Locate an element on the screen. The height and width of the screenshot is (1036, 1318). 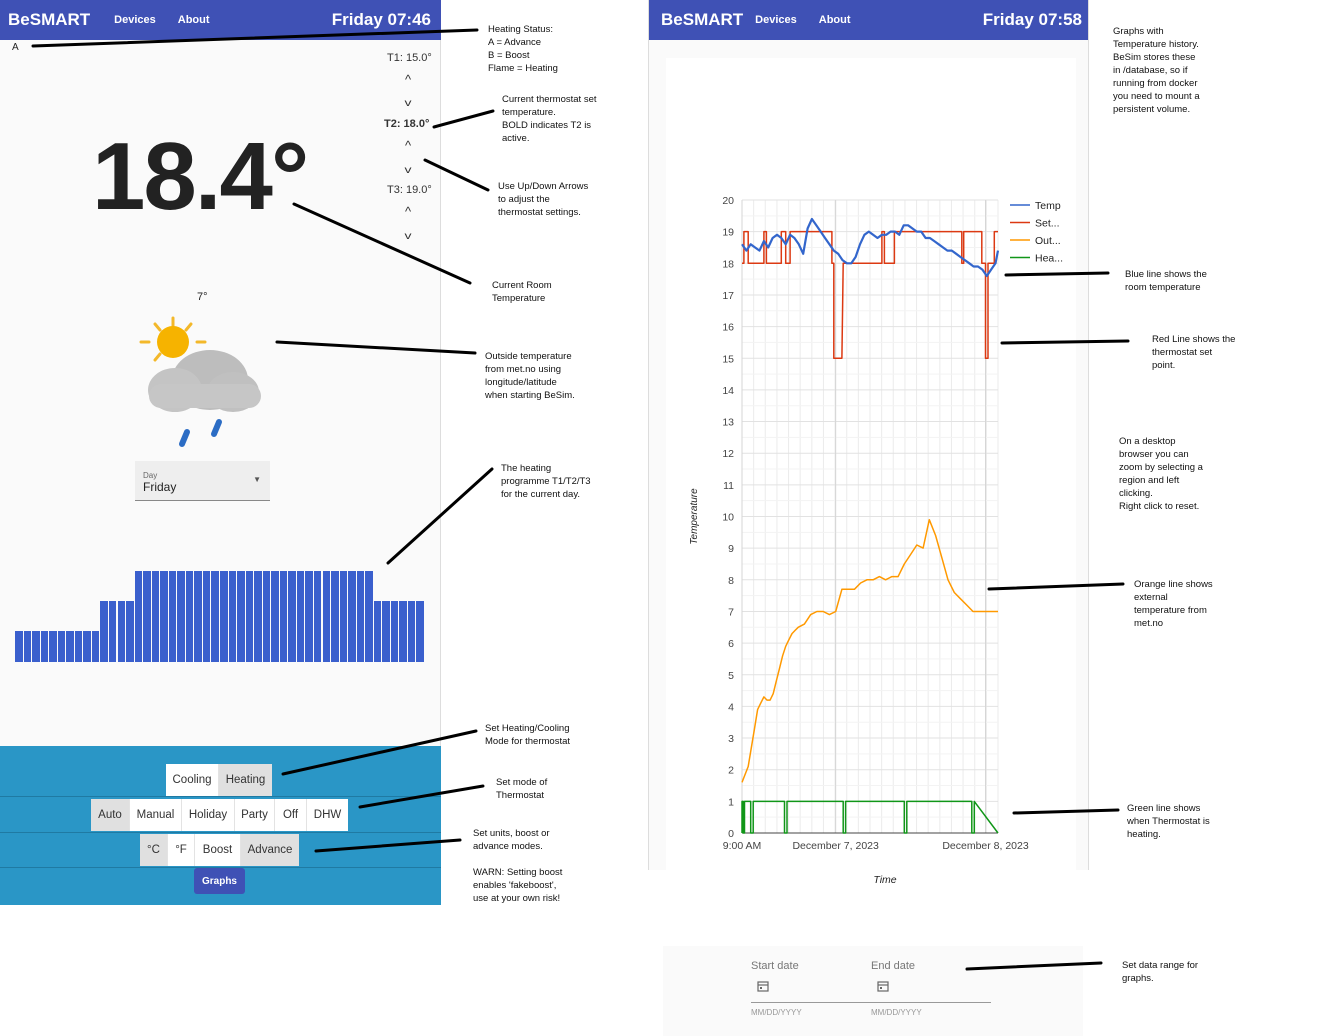
left-app-bar: BeSMART Devices About Friday 07:46 is located at coordinates (220, 20).